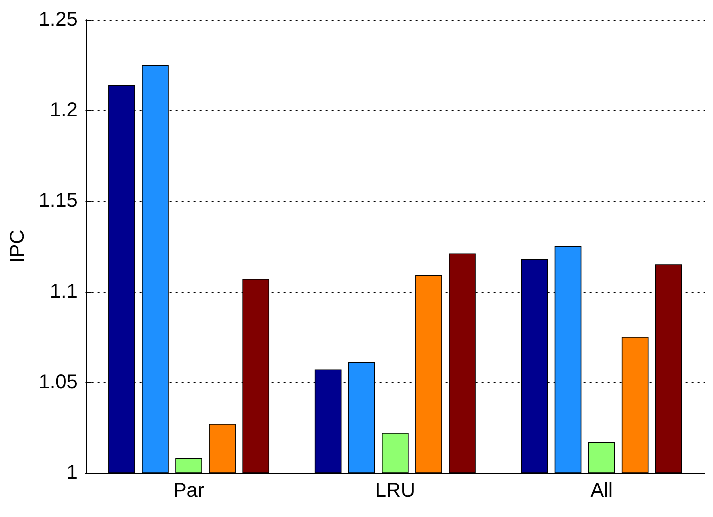 Image resolution: width=713 pixels, height=517 pixels. Describe the element at coordinates (189, 491) in the screenshot. I see `x-tick-label: Par` at that location.